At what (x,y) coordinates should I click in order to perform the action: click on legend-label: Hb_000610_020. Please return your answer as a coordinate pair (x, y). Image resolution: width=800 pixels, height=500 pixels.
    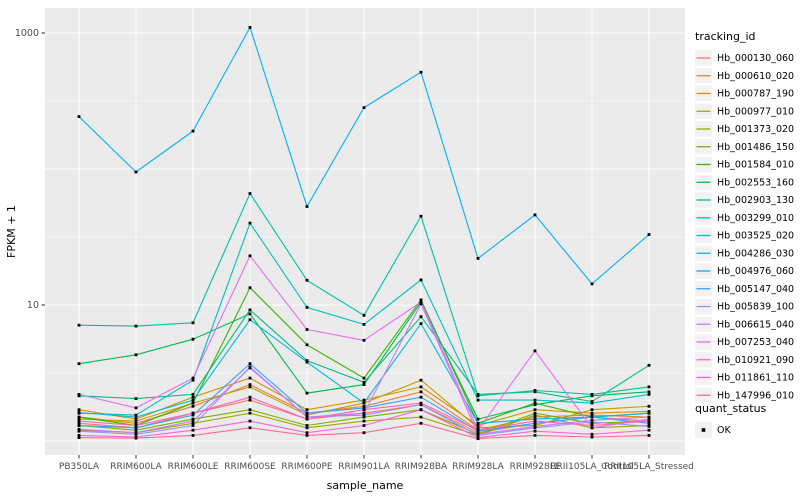
    Looking at the image, I should click on (755, 76).